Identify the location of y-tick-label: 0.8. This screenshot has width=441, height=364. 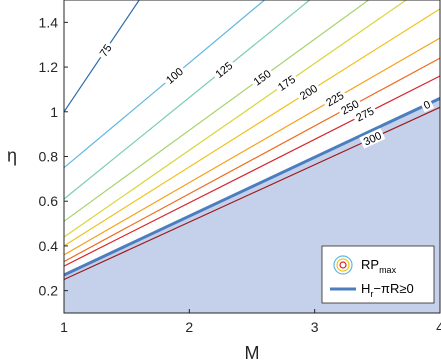
(49, 157).